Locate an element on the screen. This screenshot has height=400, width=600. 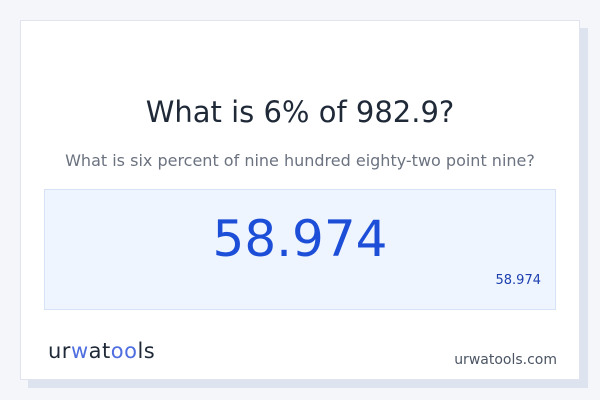
result-value: 58.974 is located at coordinates (300, 239).